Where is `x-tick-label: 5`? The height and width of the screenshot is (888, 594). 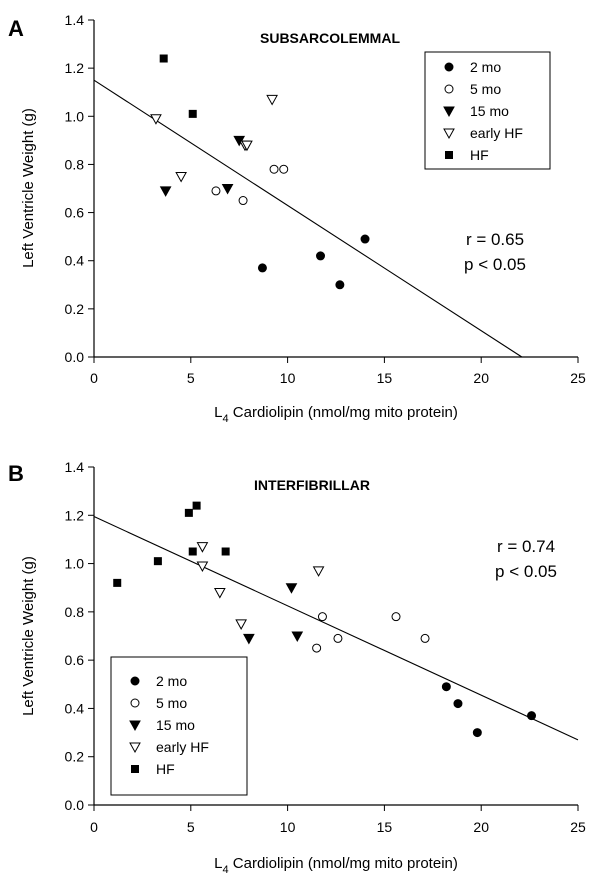 x-tick-label: 5 is located at coordinates (191, 827).